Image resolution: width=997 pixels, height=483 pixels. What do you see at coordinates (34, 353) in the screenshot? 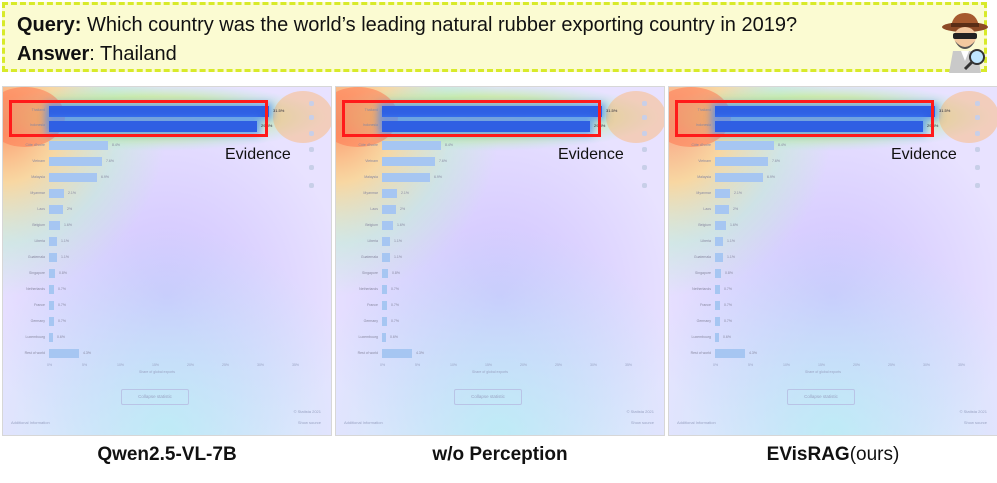
I see `chart-row-label: Rest of world` at bounding box center [34, 353].